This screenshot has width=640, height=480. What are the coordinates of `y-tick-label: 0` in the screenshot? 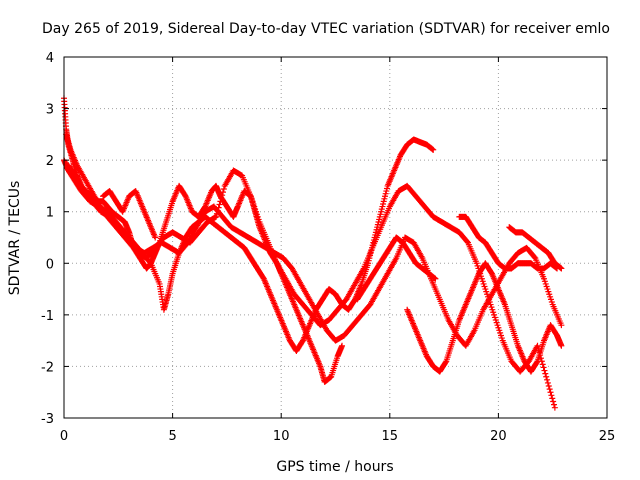 It's located at (50, 264).